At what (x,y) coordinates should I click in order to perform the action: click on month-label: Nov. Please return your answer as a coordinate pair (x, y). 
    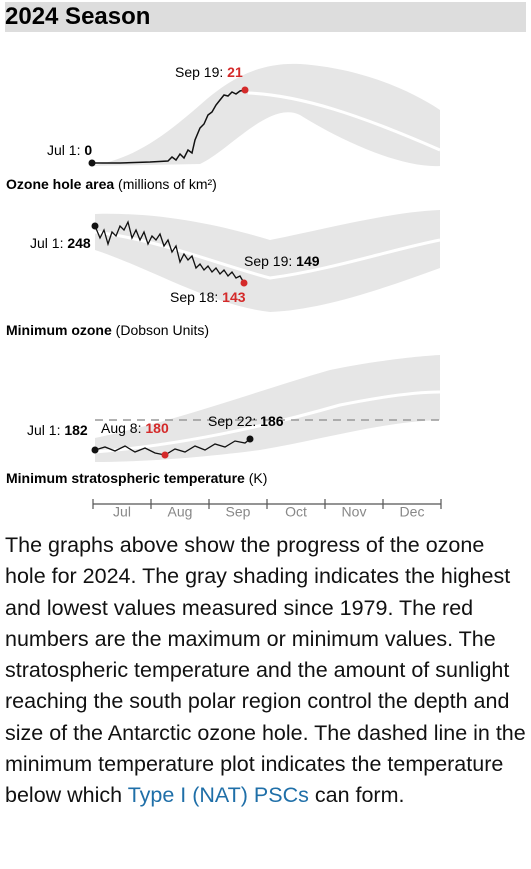
    Looking at the image, I should click on (354, 512).